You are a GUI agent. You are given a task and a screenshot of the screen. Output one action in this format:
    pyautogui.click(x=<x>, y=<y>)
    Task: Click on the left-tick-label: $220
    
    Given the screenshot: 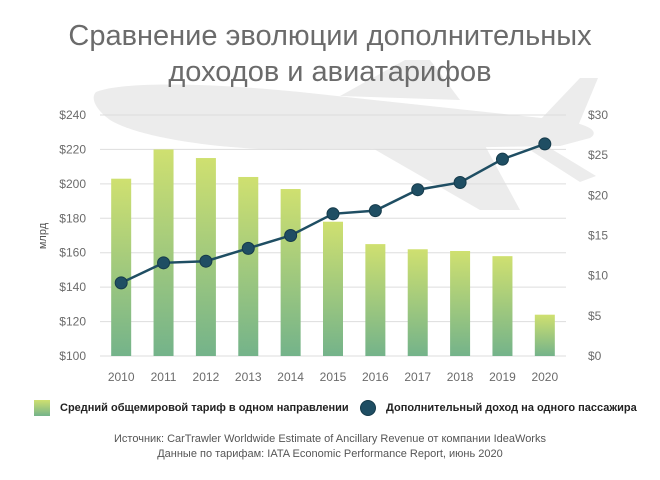 What is the action you would take?
    pyautogui.click(x=72, y=149)
    